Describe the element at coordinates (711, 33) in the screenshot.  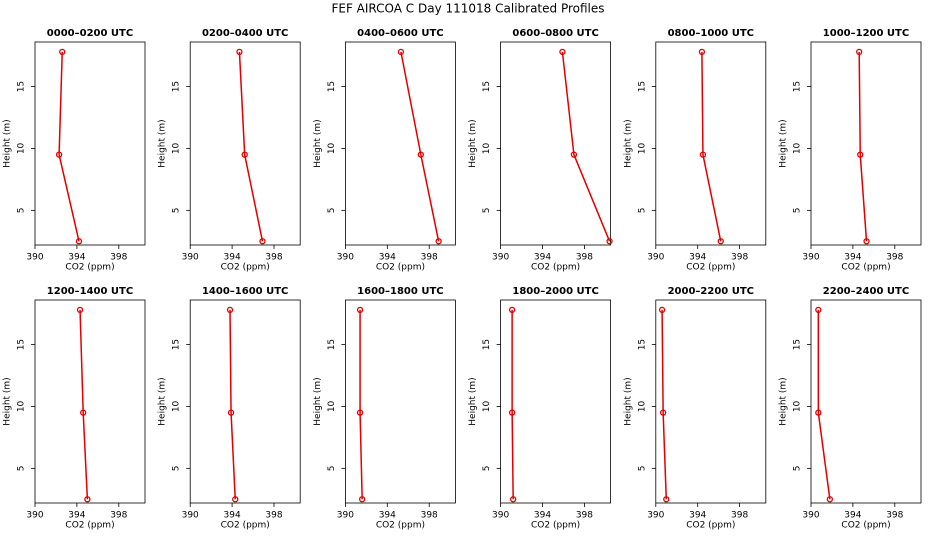
I see `panel-title: 0800–1000 UTC` at that location.